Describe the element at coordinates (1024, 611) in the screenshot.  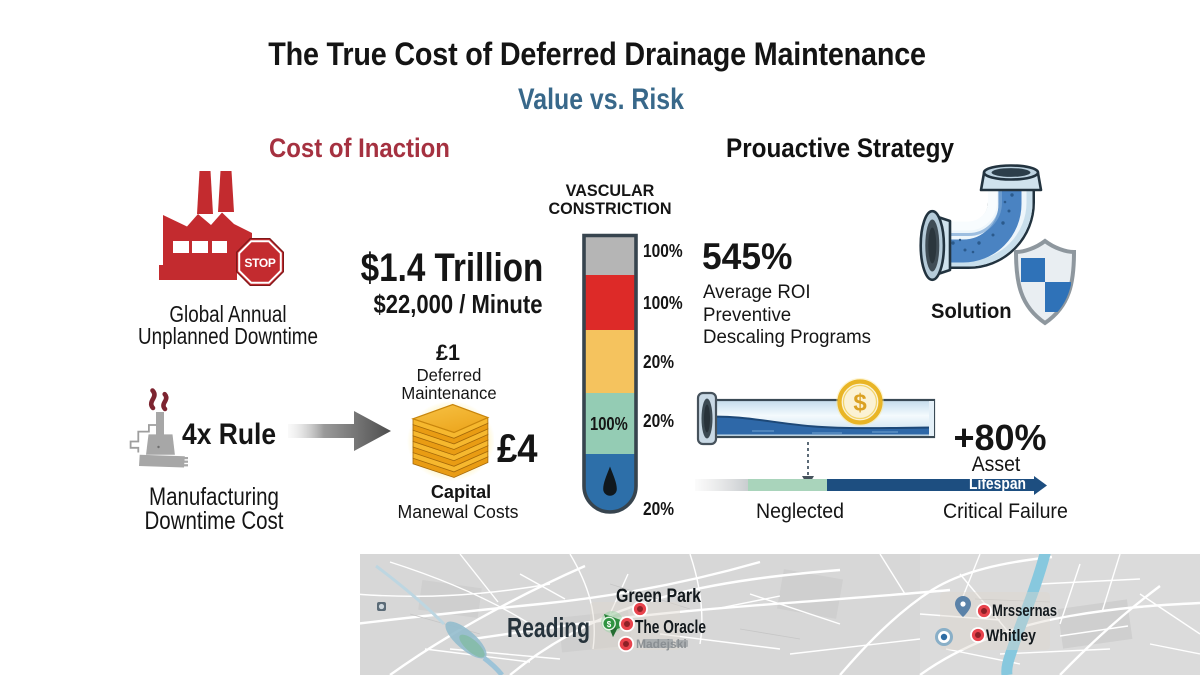
I see `svg-text: Mrssernas` at that location.